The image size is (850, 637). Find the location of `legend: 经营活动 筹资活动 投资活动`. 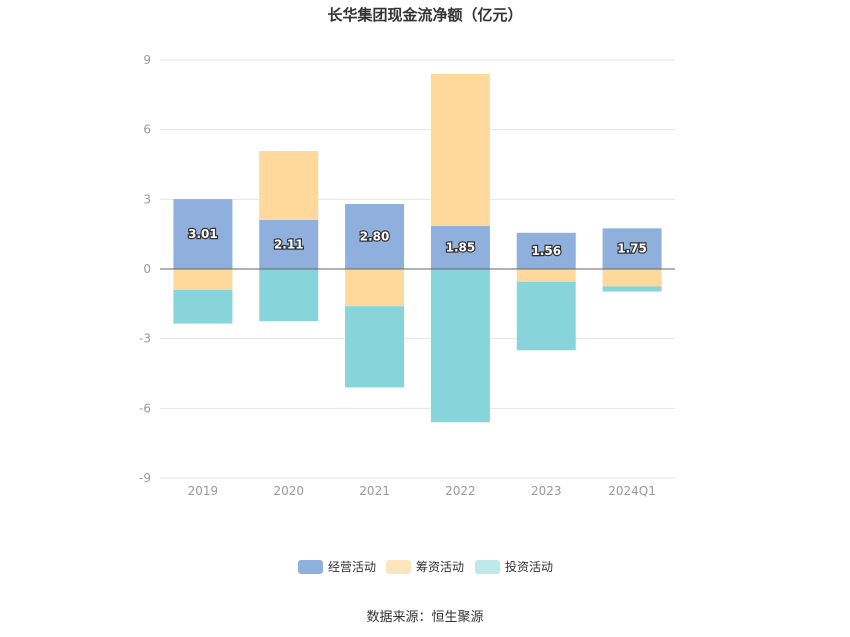

legend: 经营活动 筹资活动 投资活动 is located at coordinates (425, 566).